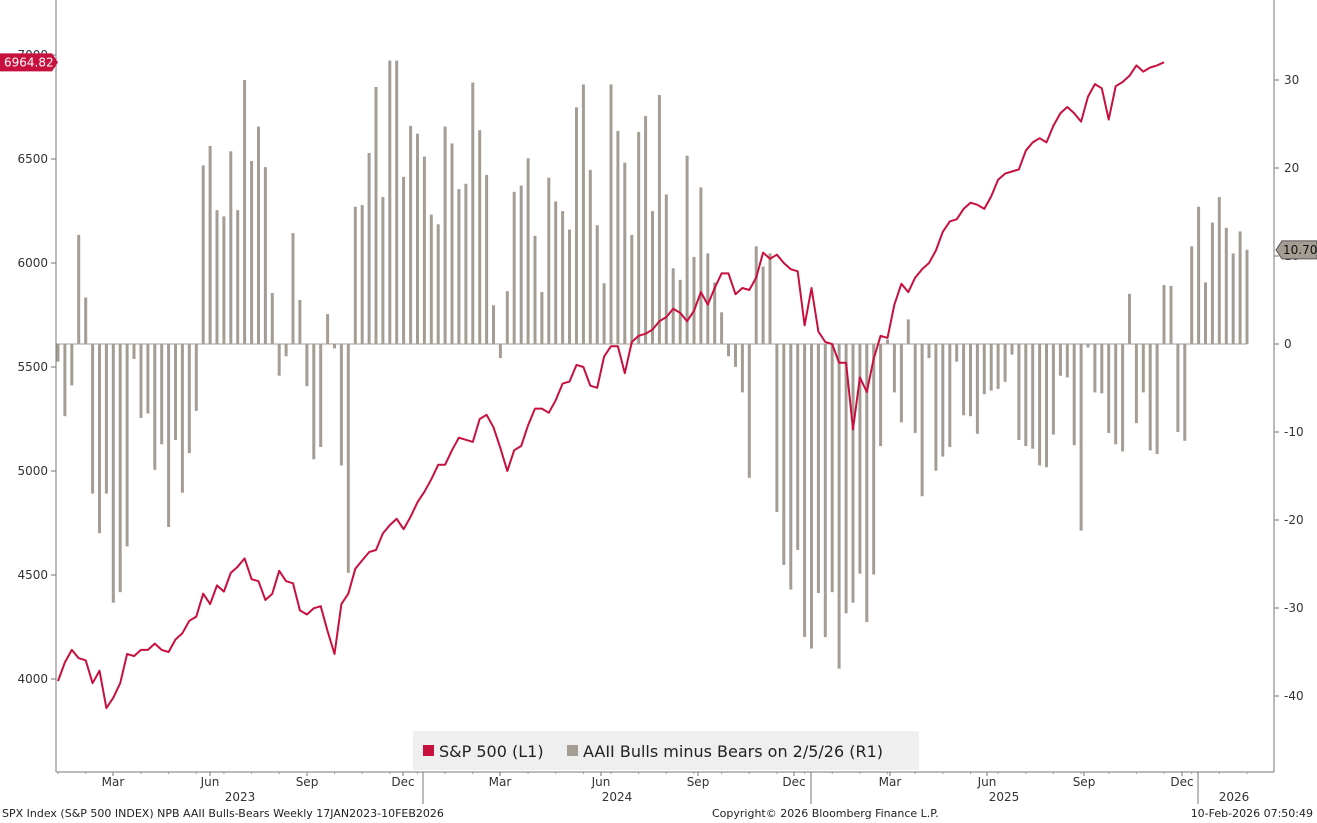 The image size is (1317, 823). Describe the element at coordinates (32, 471) in the screenshot. I see `left-tick-label: 5000` at that location.